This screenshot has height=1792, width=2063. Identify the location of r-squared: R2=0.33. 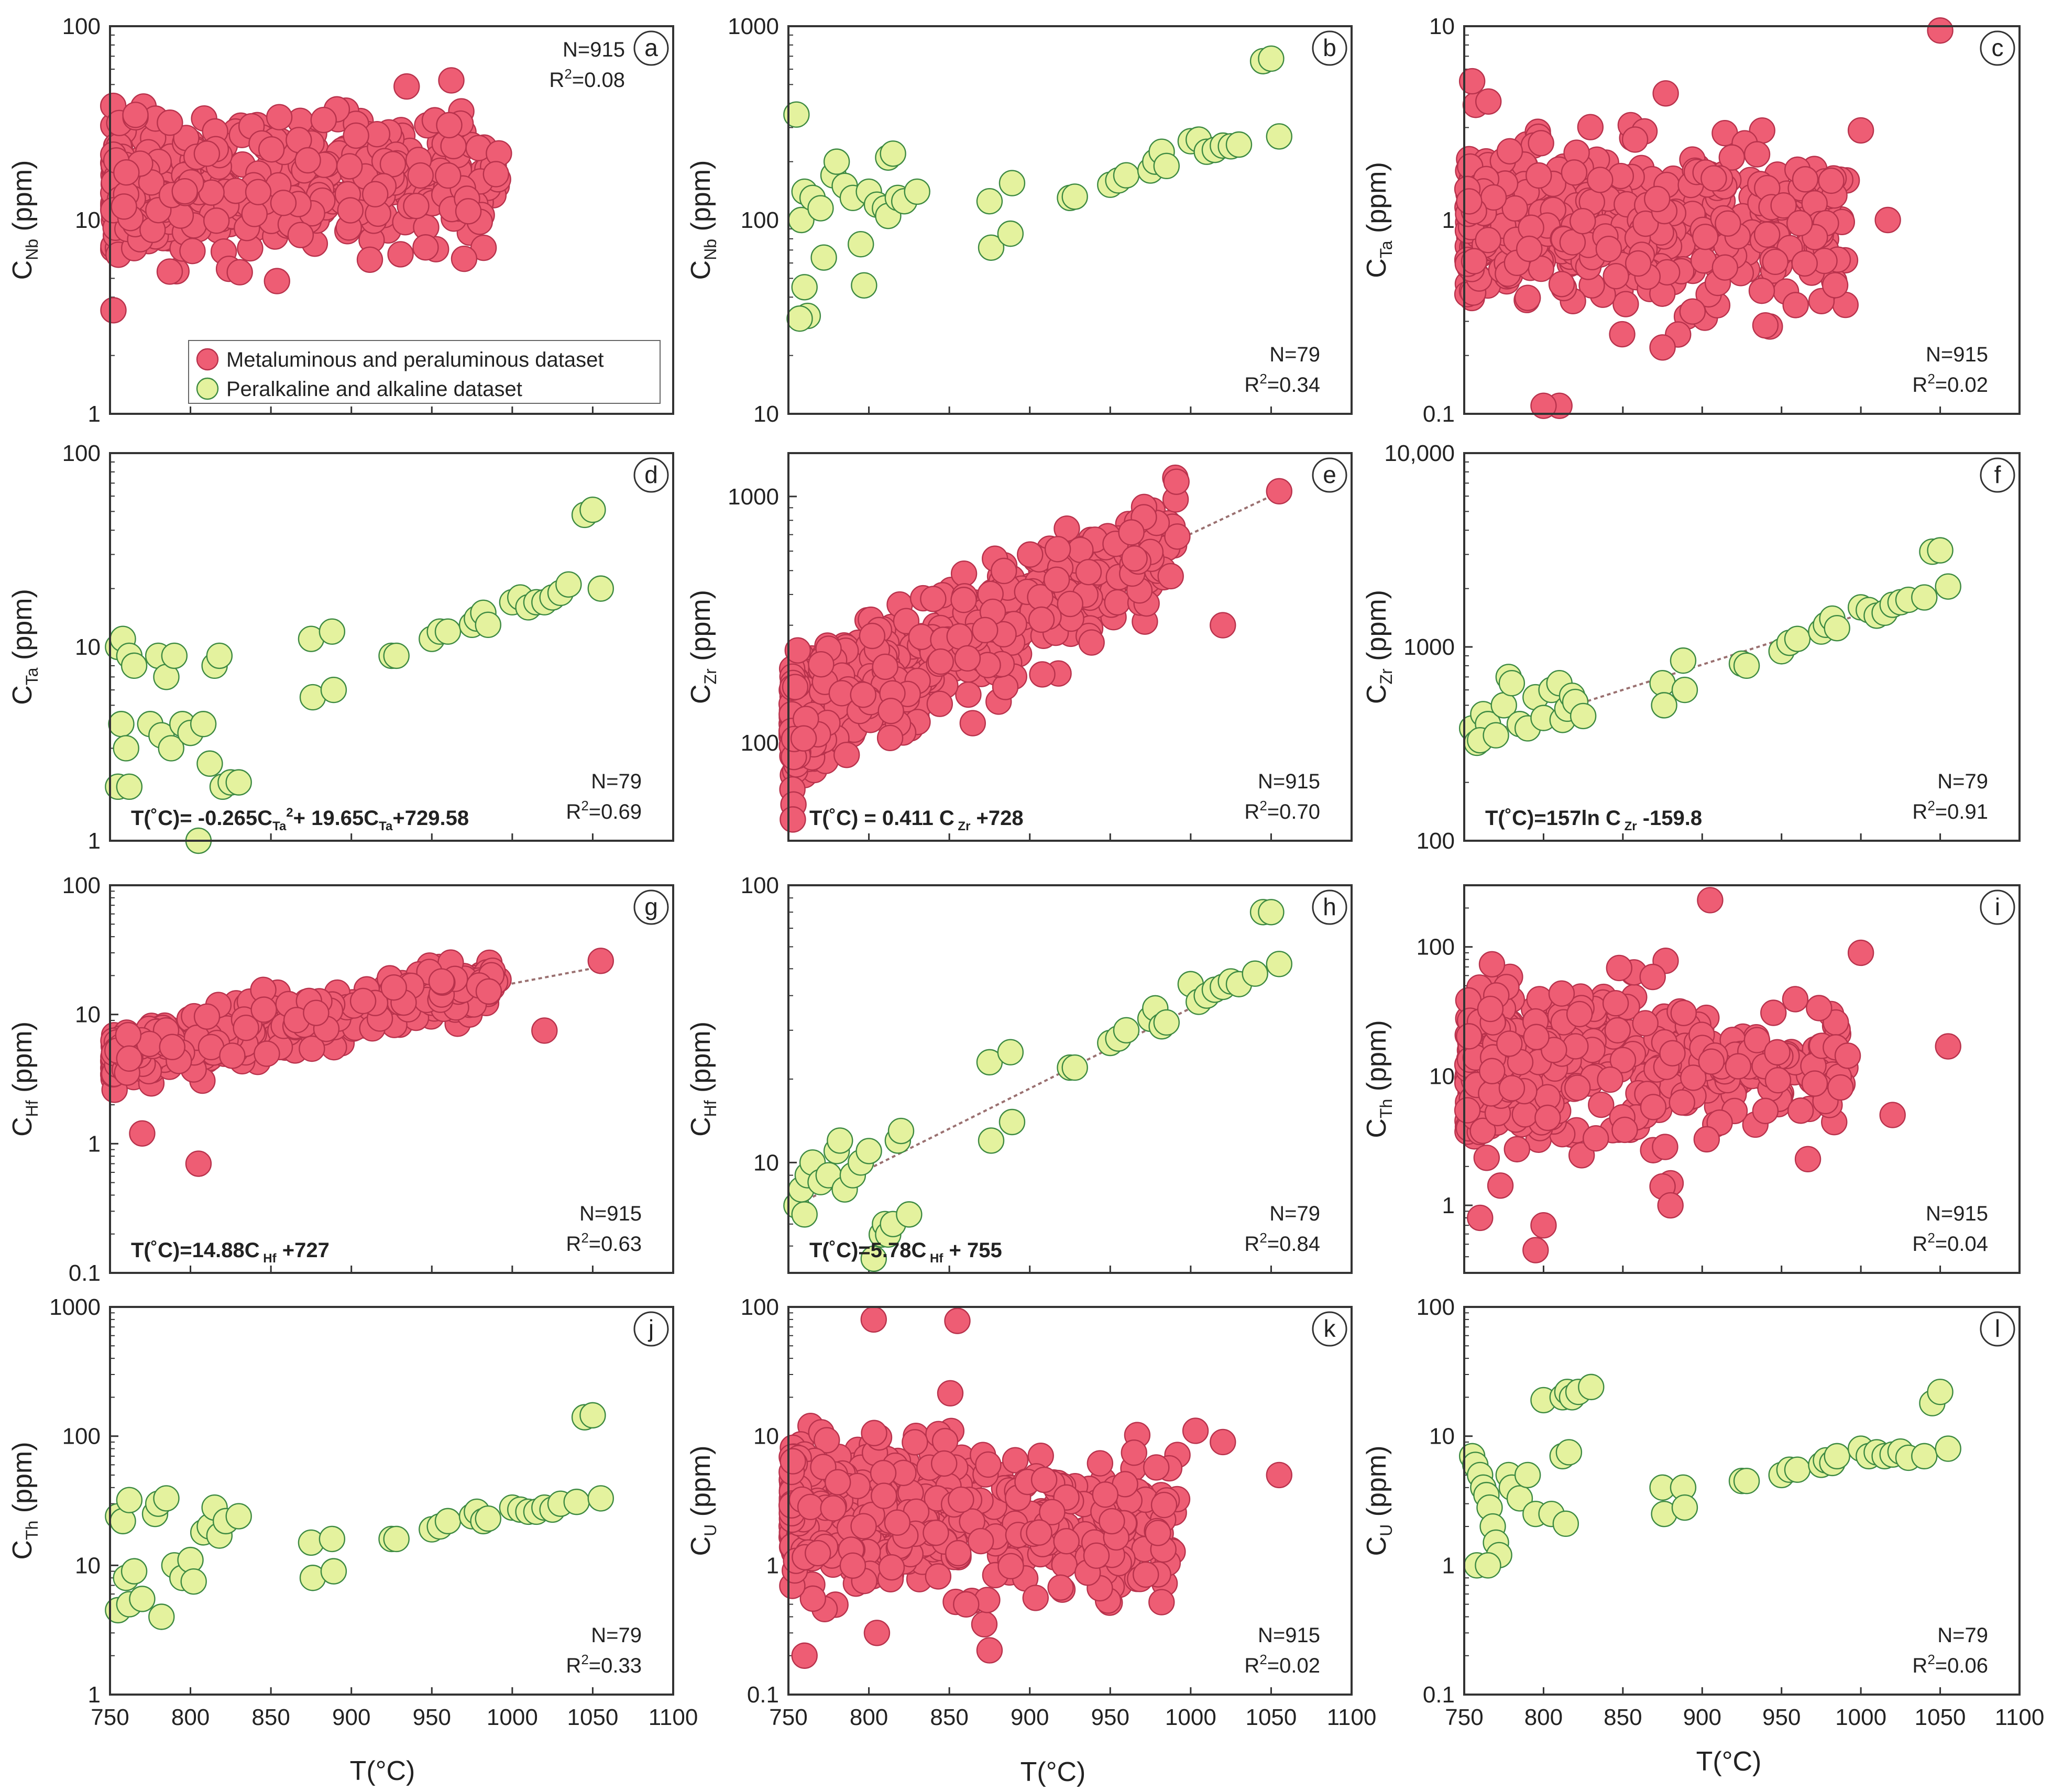
(604, 1665).